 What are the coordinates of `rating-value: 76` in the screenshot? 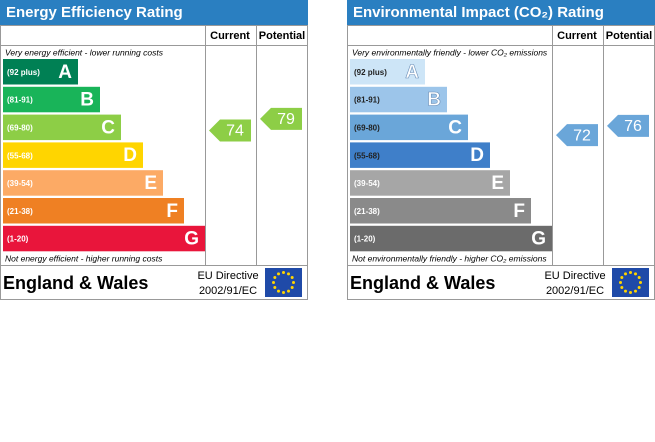 It's located at (633, 126).